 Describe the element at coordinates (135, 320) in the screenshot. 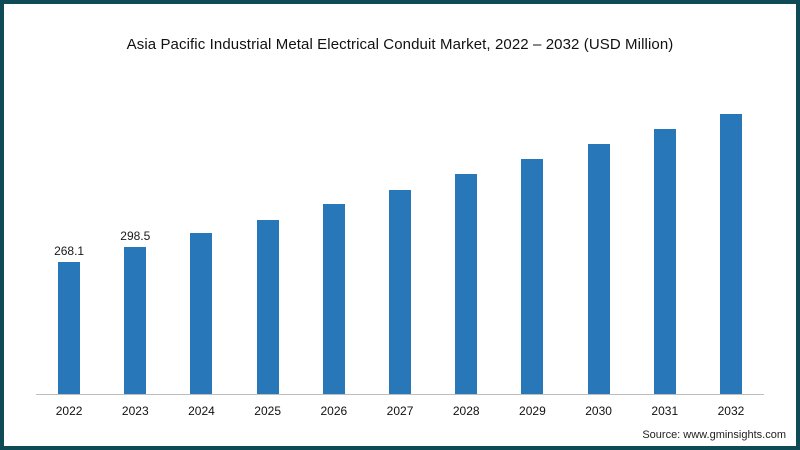

I see `bar-2023` at that location.